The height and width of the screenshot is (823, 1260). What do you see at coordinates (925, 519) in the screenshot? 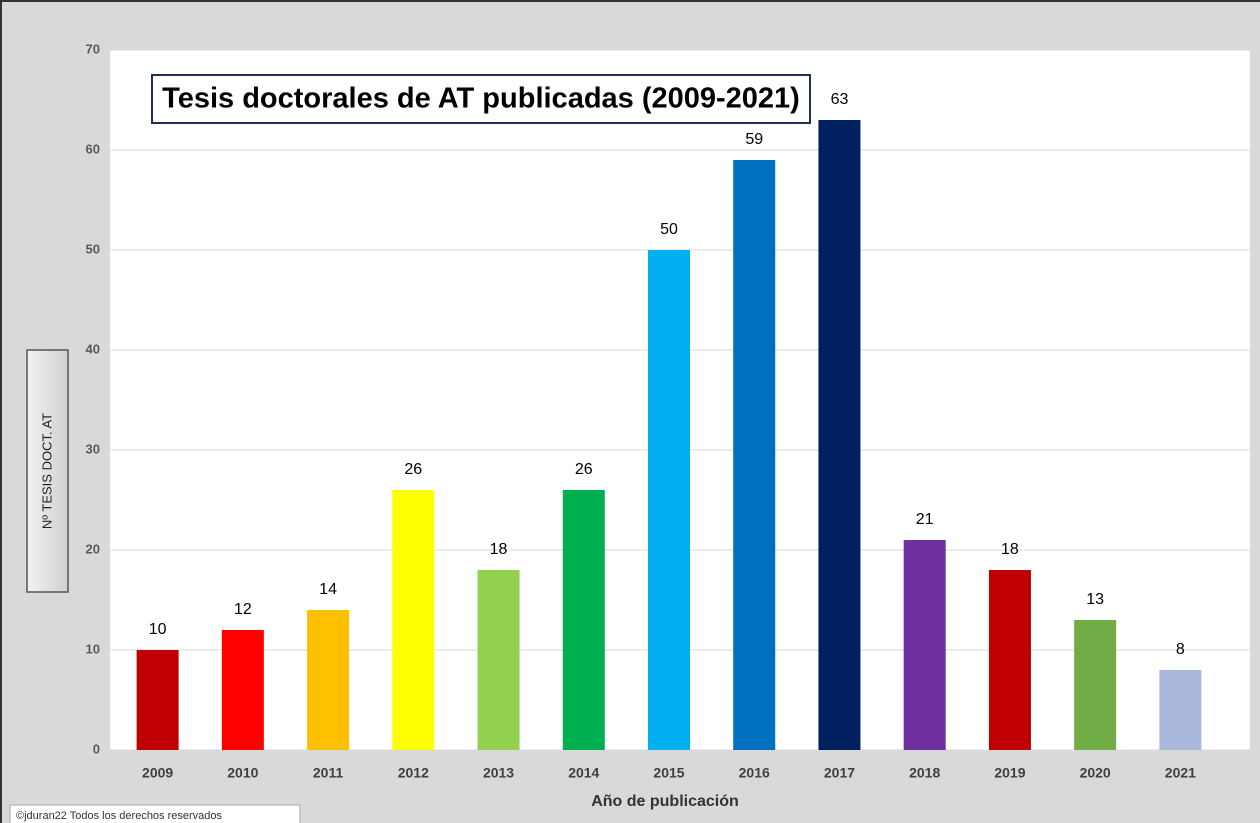
I see `value-label: 21` at bounding box center [925, 519].